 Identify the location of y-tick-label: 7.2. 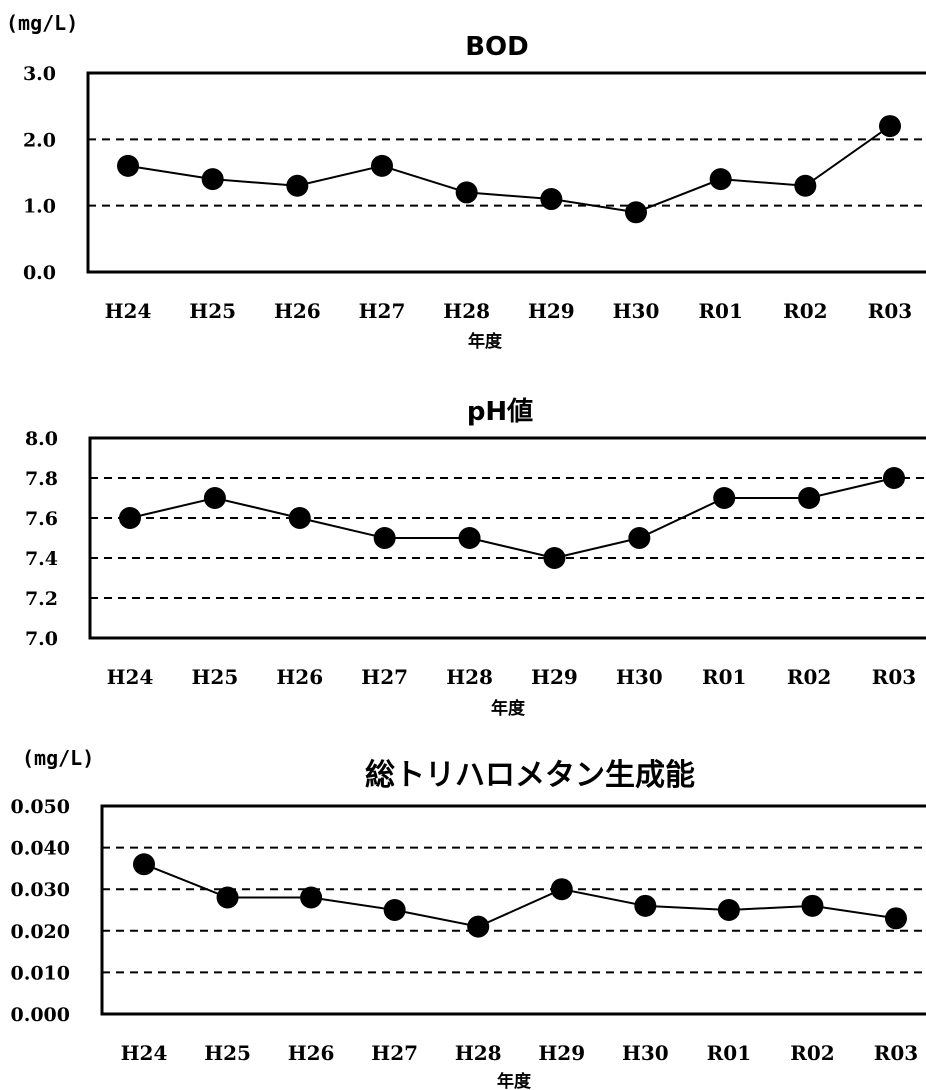
(41, 599).